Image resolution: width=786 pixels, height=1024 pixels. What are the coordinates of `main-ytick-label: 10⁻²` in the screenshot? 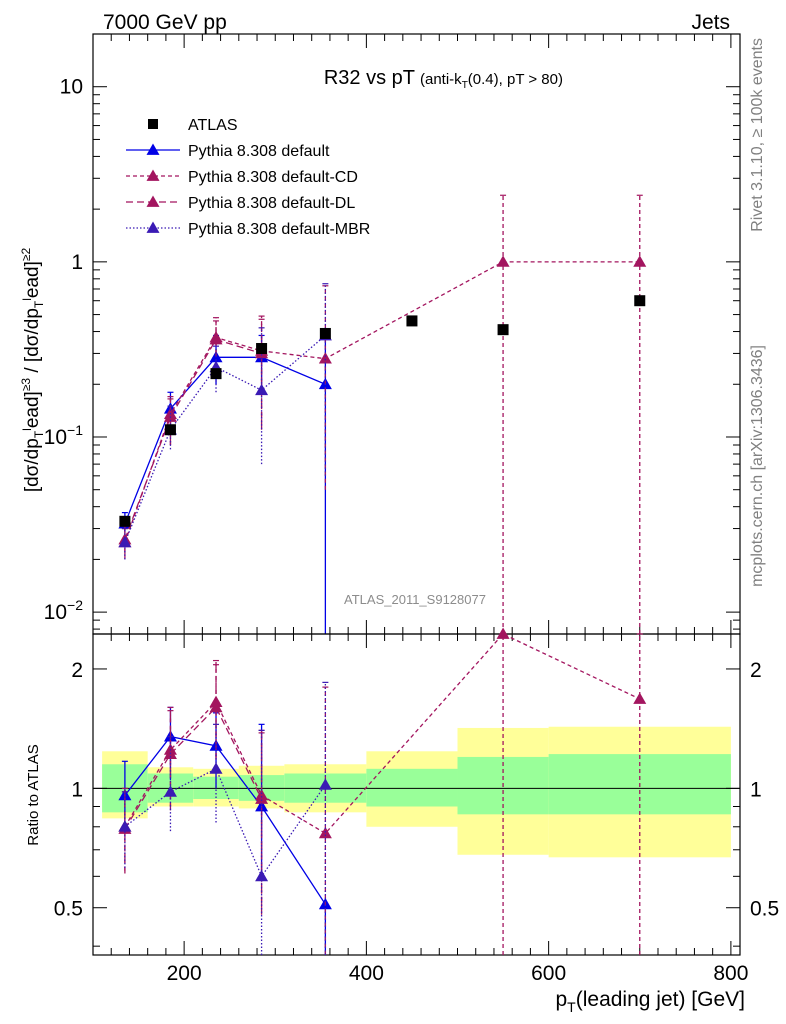 It's located at (64, 610).